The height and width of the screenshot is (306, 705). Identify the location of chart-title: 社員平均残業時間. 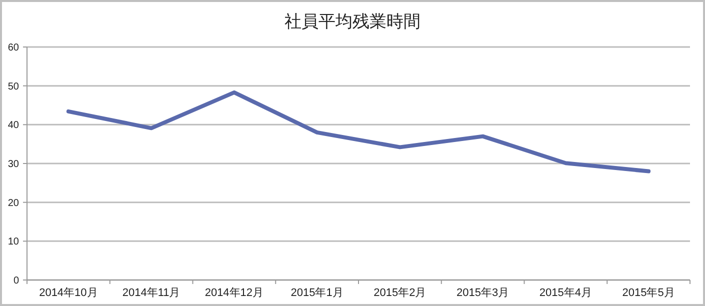
(352, 21).